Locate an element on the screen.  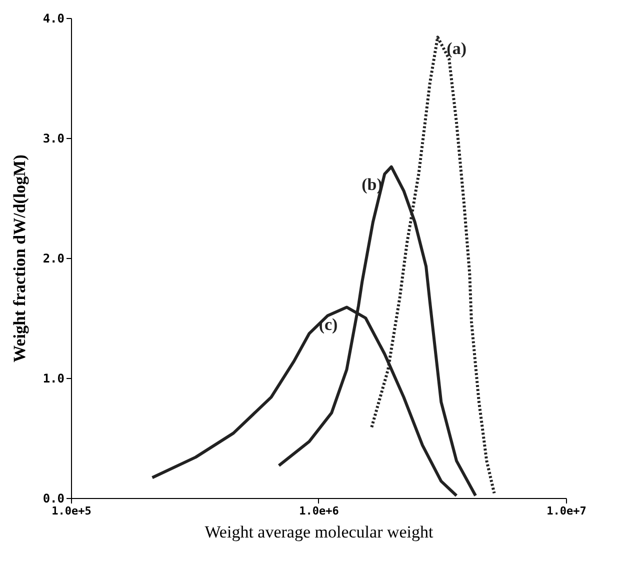
y-axis-title: Weight fraction dW/d(logM) is located at coordinates (19, 258).